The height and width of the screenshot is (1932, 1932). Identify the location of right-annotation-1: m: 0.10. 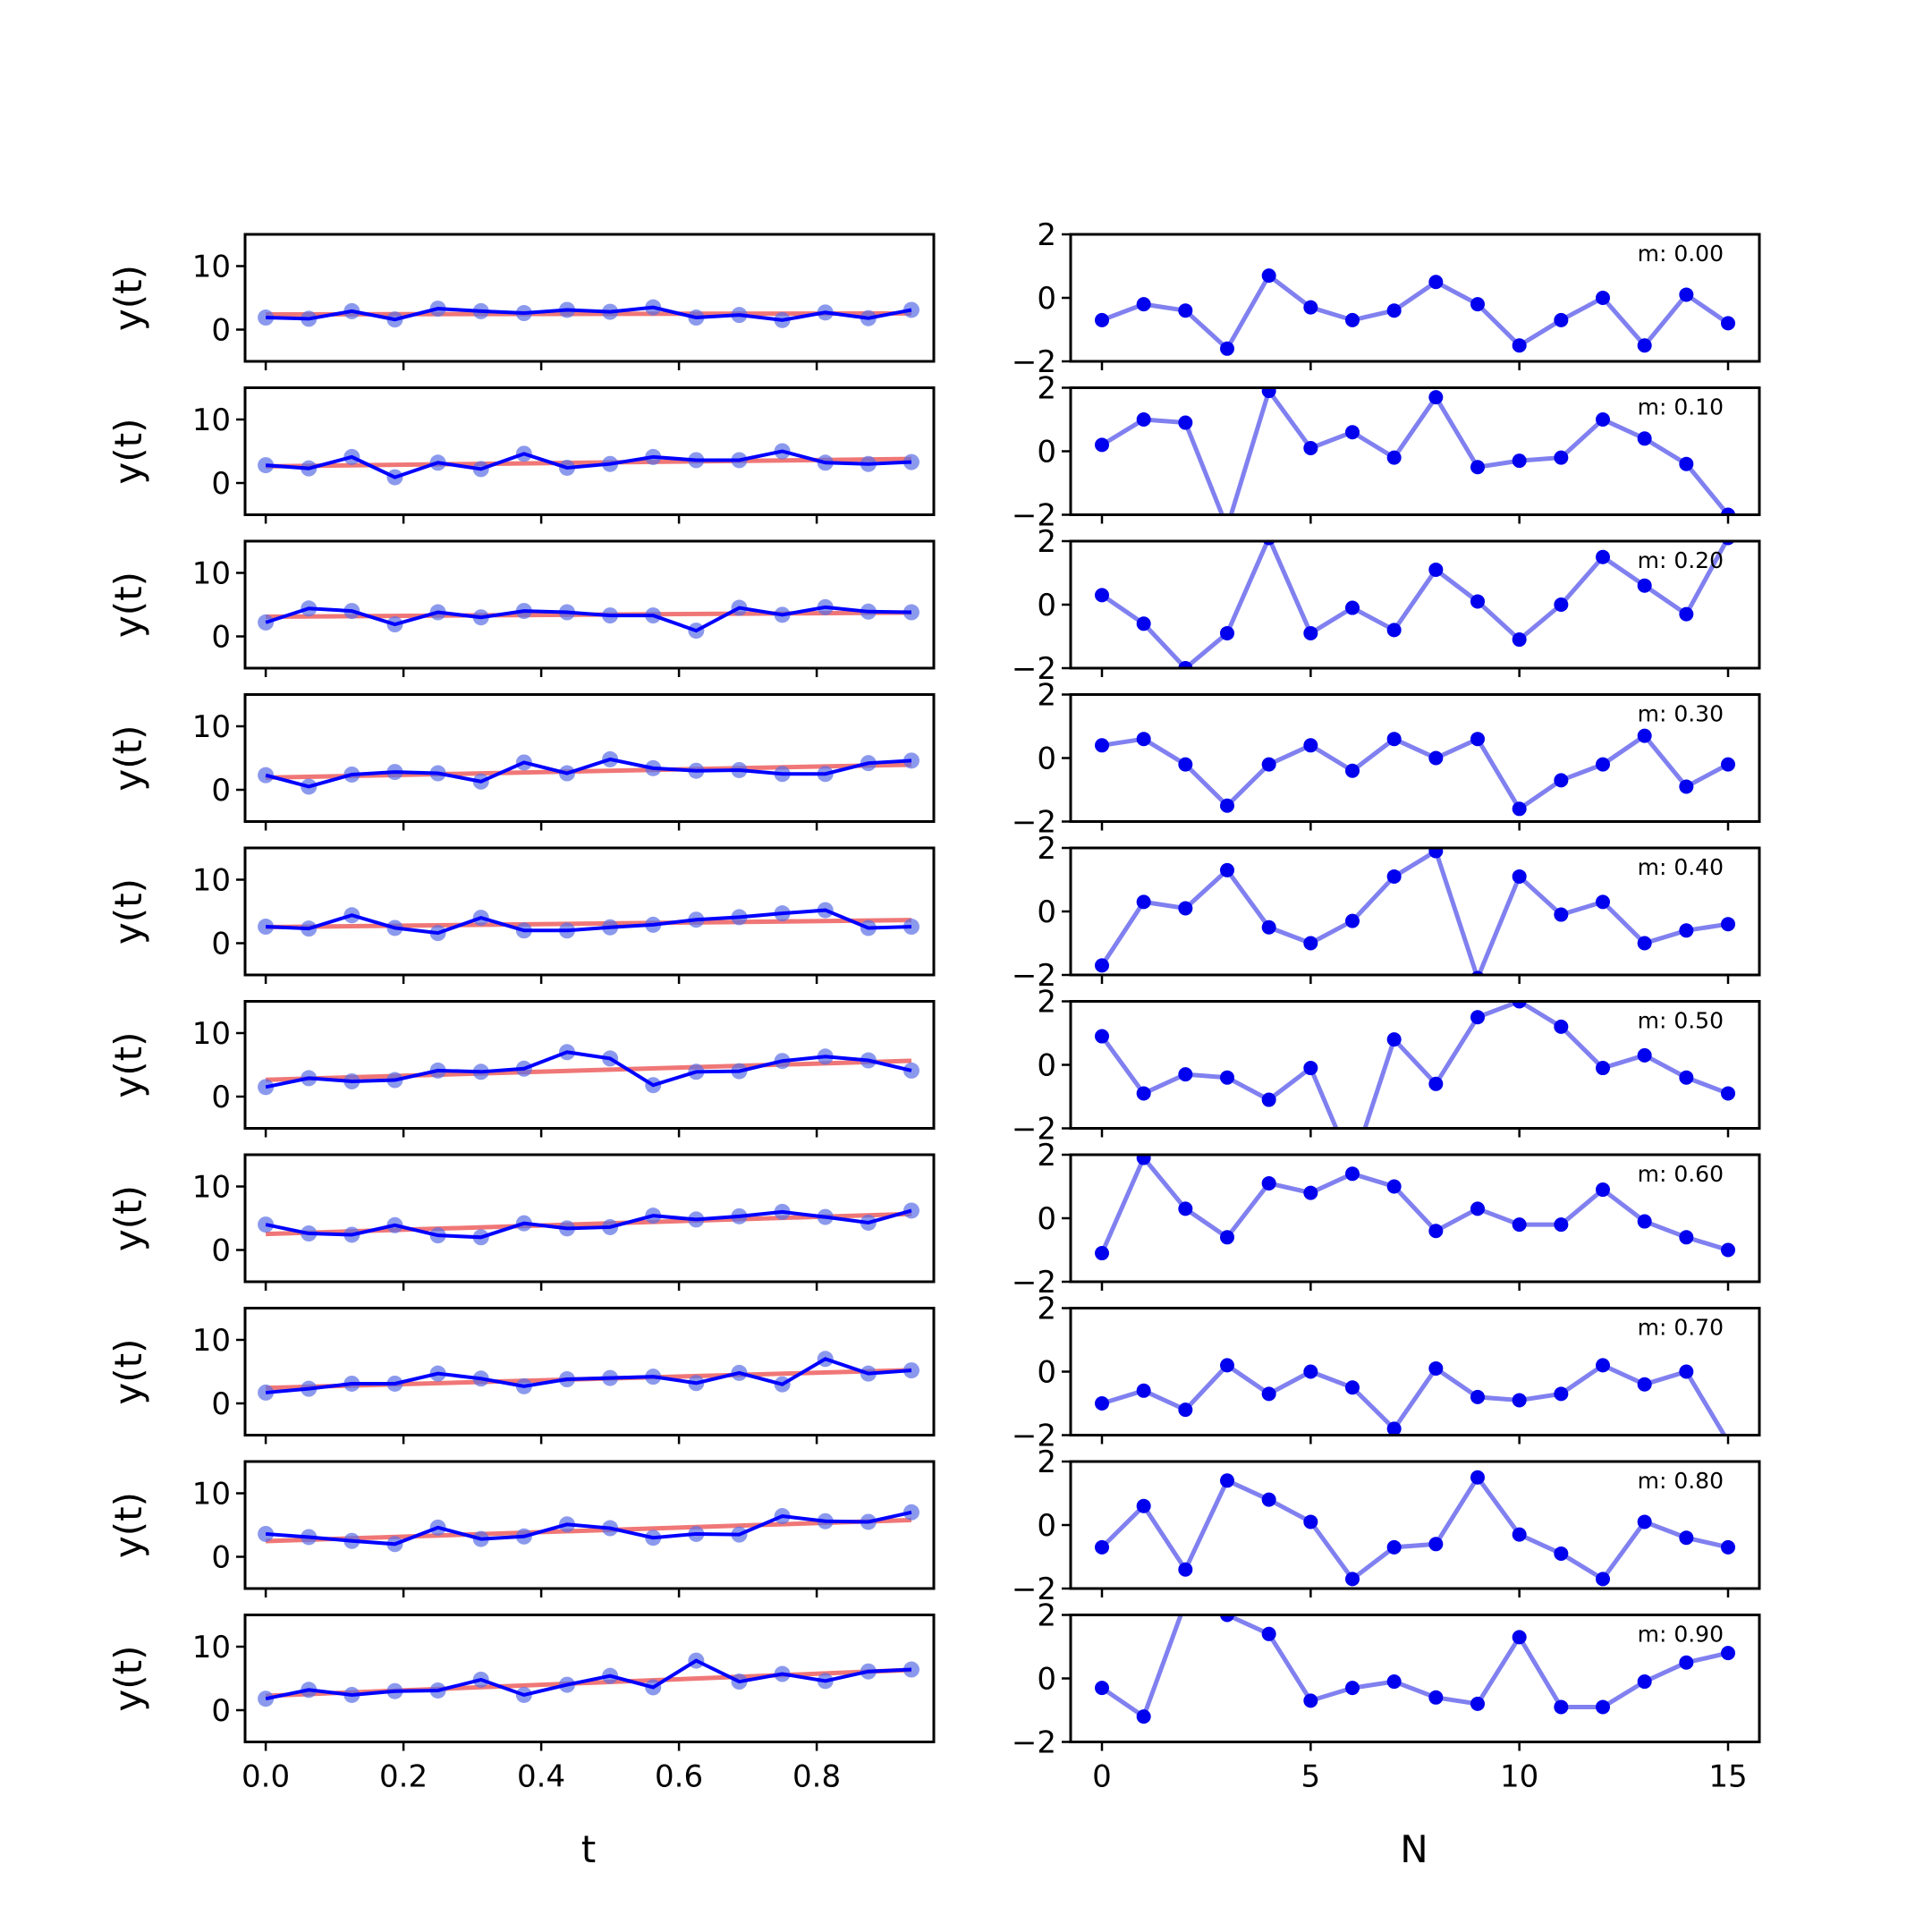
(1681, 407).